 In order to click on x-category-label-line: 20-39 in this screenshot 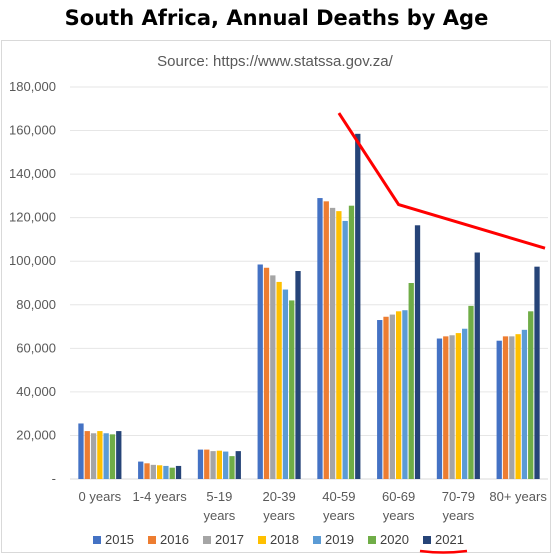, I will do `click(279, 496)`.